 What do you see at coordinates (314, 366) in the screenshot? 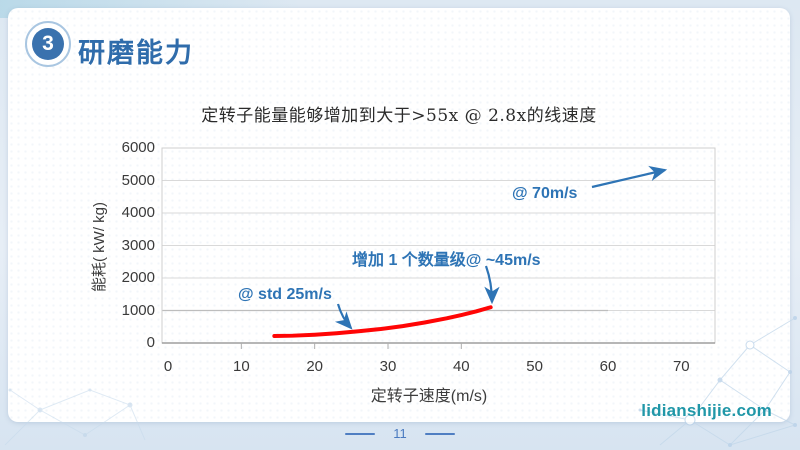
I see `x-tick-label: 20` at bounding box center [314, 366].